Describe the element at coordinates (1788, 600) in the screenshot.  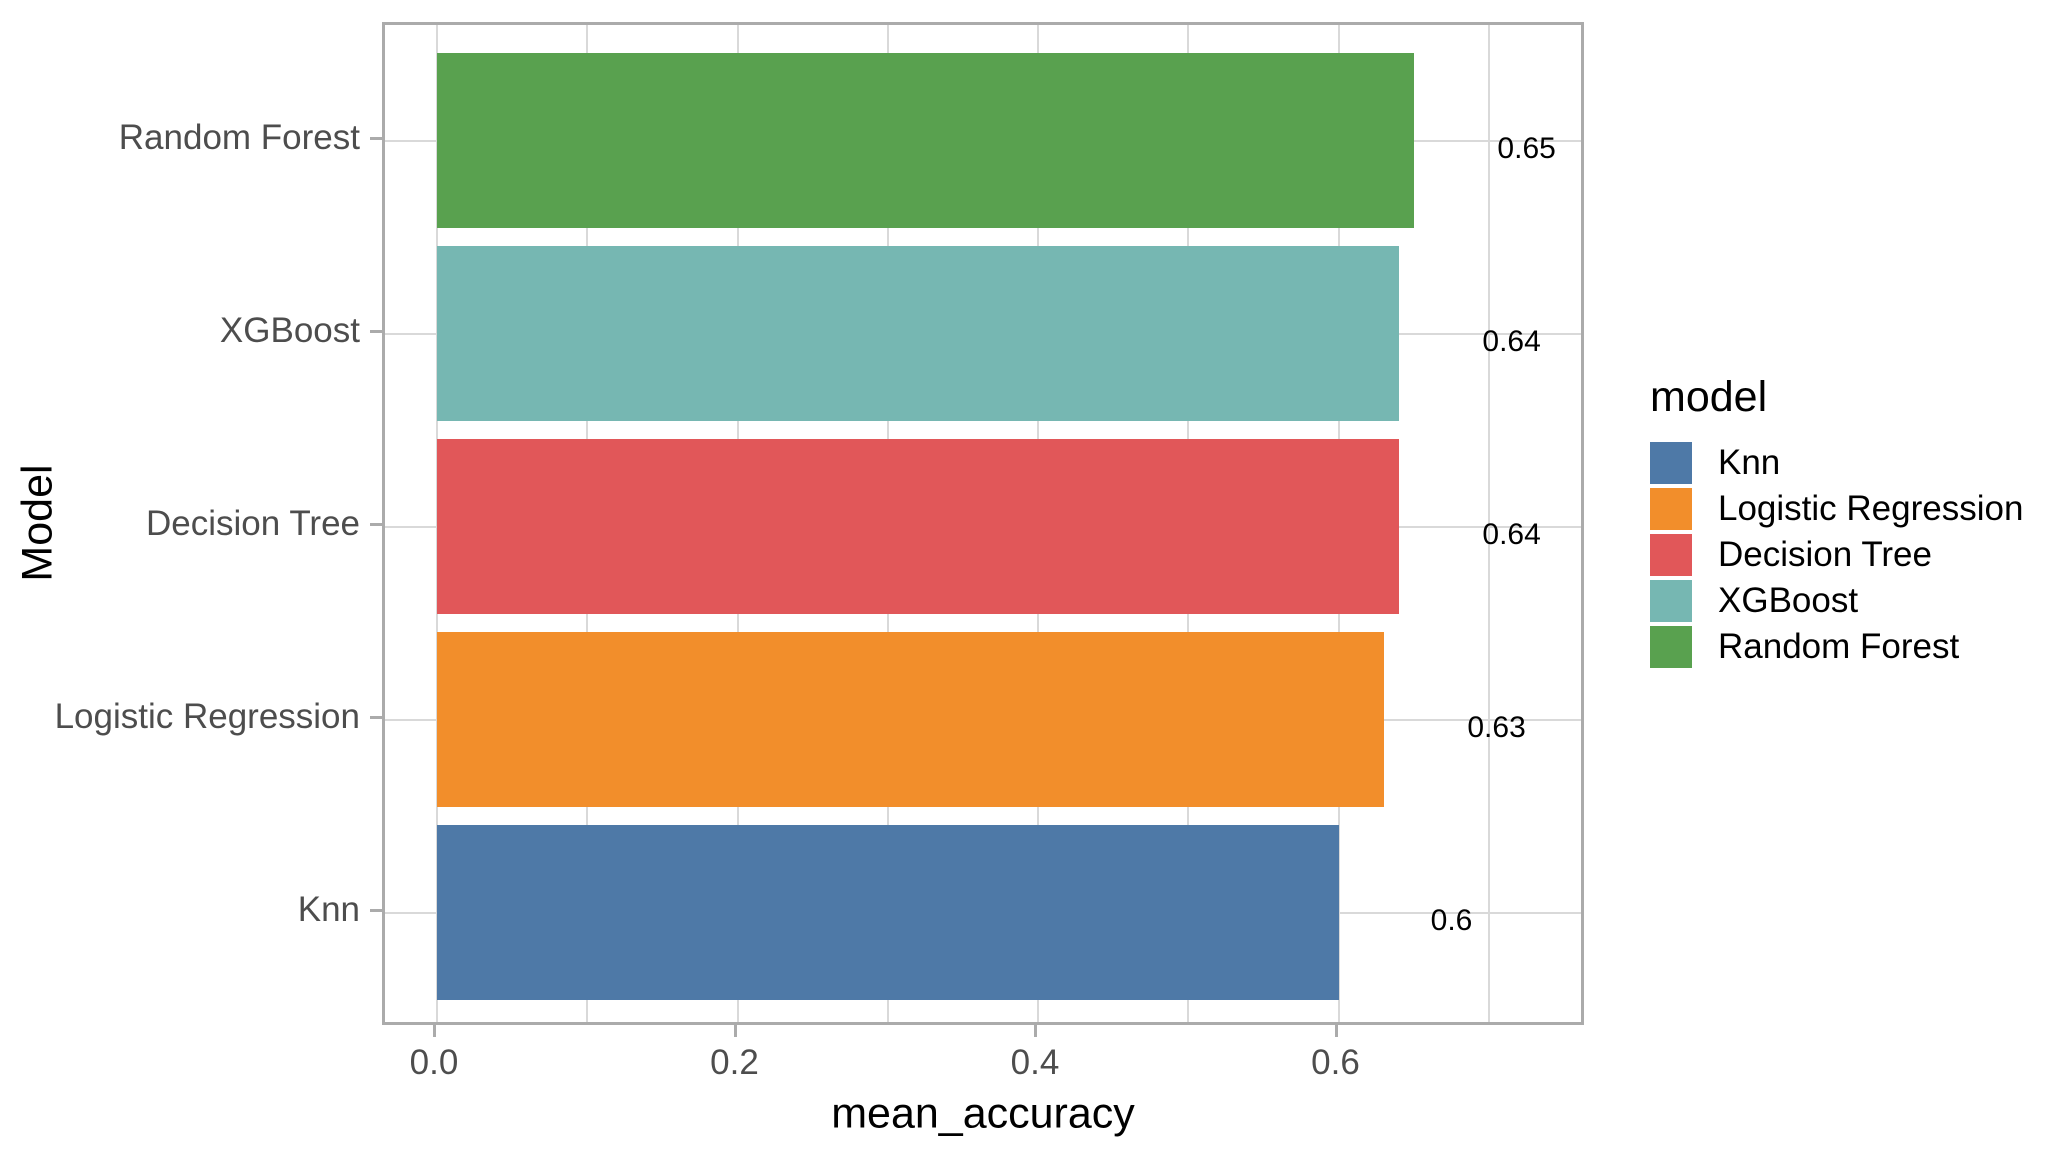
I see `legend-label-xgboost: XGBoost` at that location.